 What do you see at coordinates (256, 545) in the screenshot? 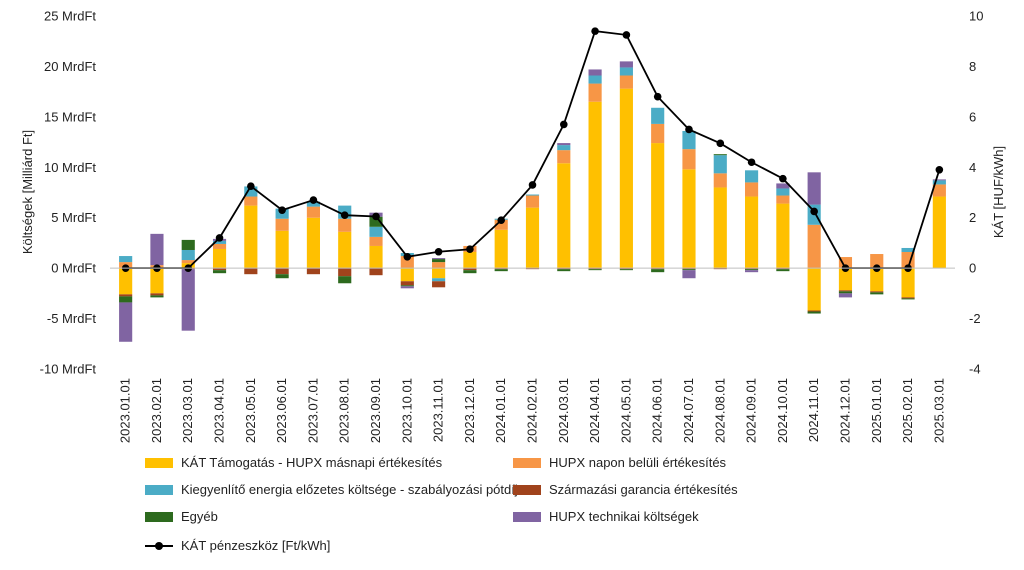
I see `legend-label: KÁT pénzeszköz [Ft/kWh]` at bounding box center [256, 545].